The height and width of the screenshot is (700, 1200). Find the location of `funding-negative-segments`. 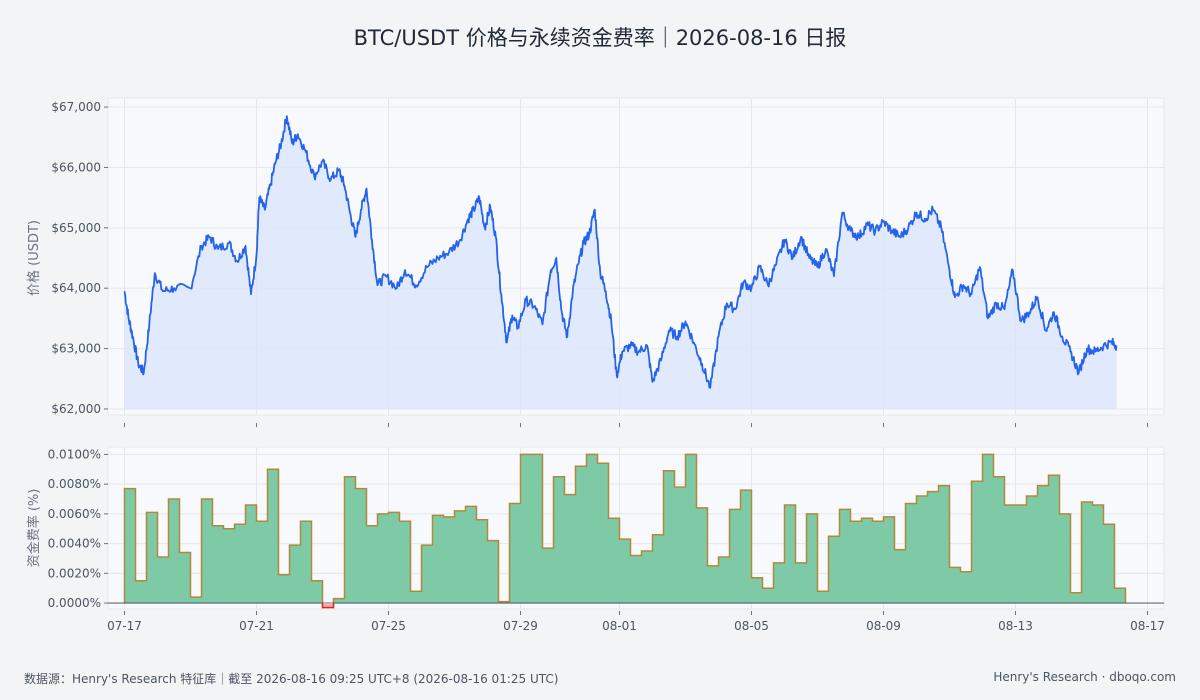

funding-negative-segments is located at coordinates (328, 606).